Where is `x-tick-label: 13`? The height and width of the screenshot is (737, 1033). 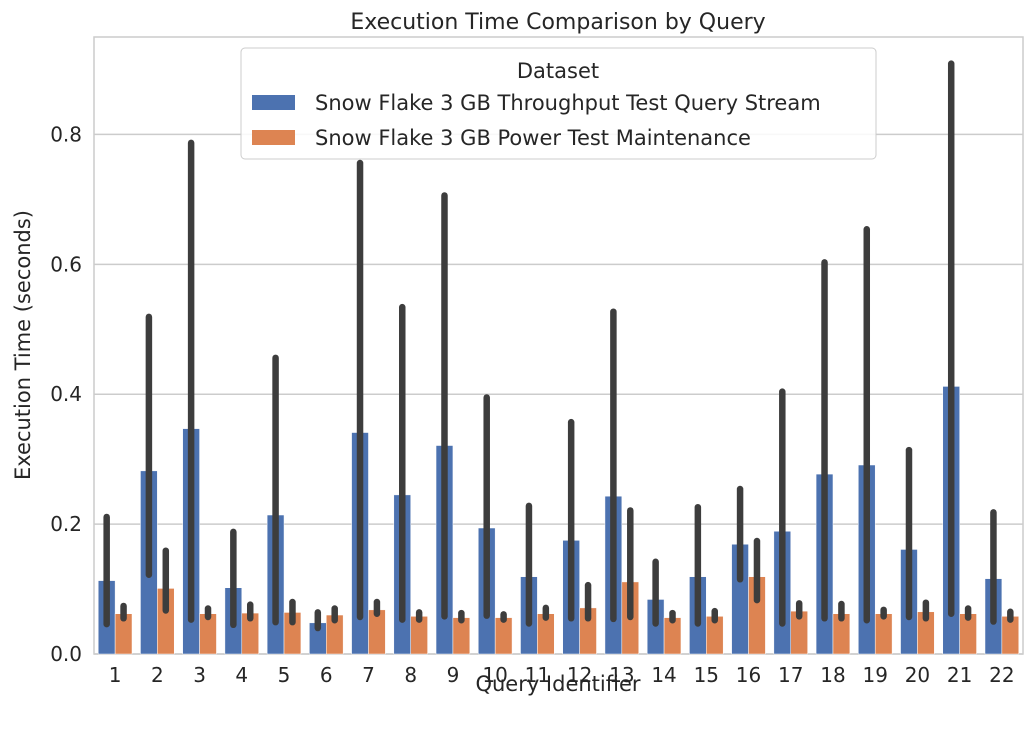 x-tick-label: 13 is located at coordinates (621, 675).